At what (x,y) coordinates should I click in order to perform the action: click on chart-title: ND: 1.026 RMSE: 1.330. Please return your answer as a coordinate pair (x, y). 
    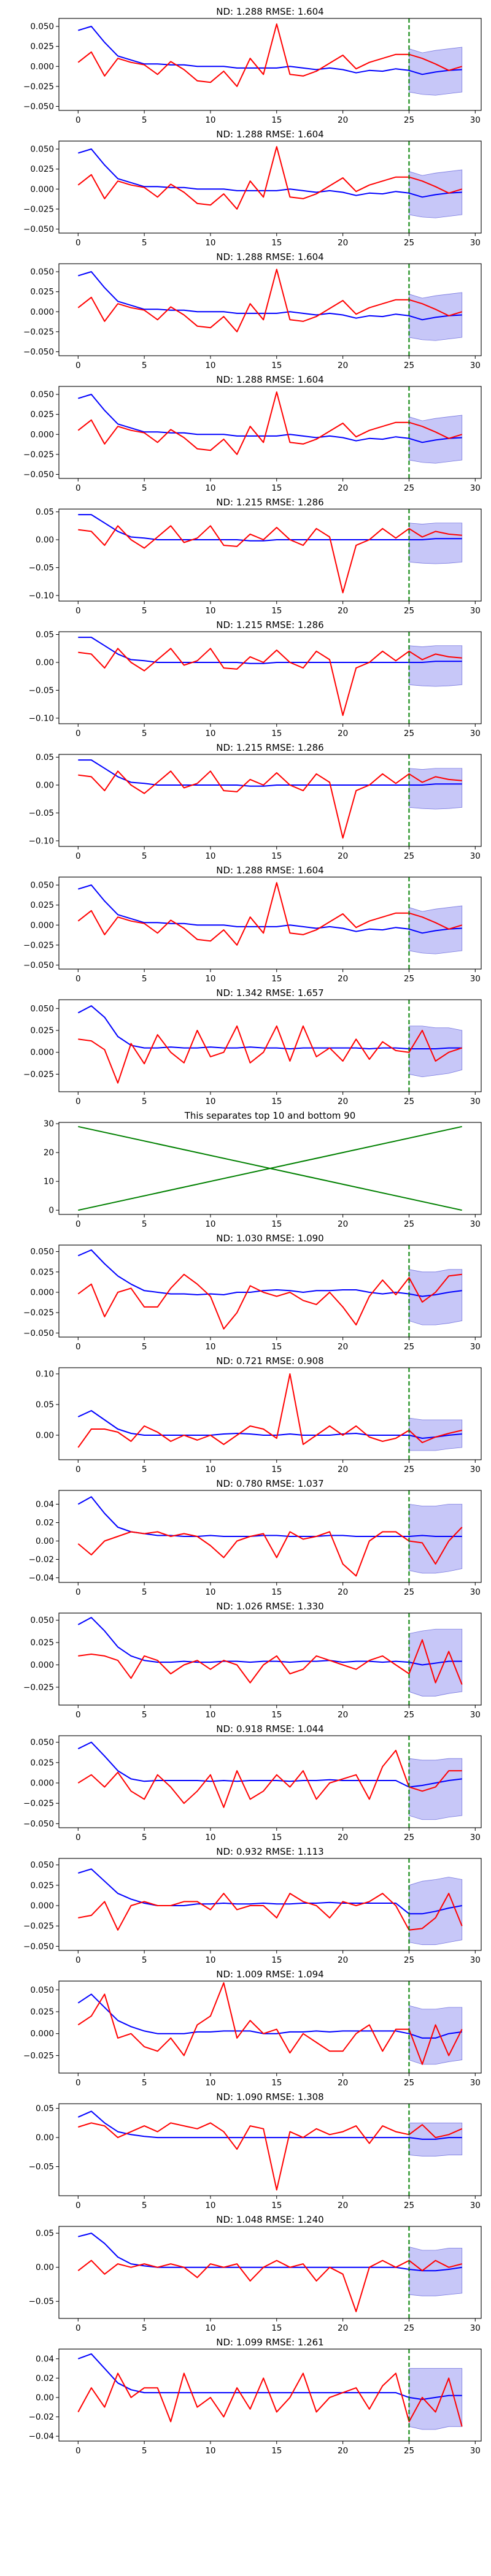
    Looking at the image, I should click on (269, 1606).